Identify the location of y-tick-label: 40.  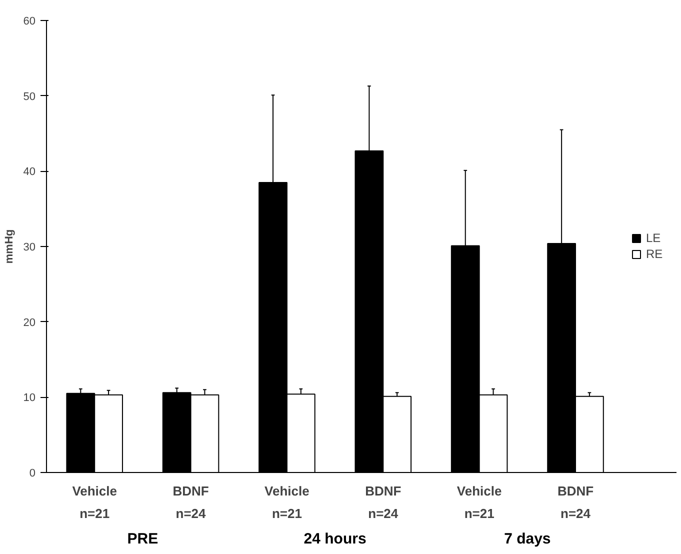
(29, 172).